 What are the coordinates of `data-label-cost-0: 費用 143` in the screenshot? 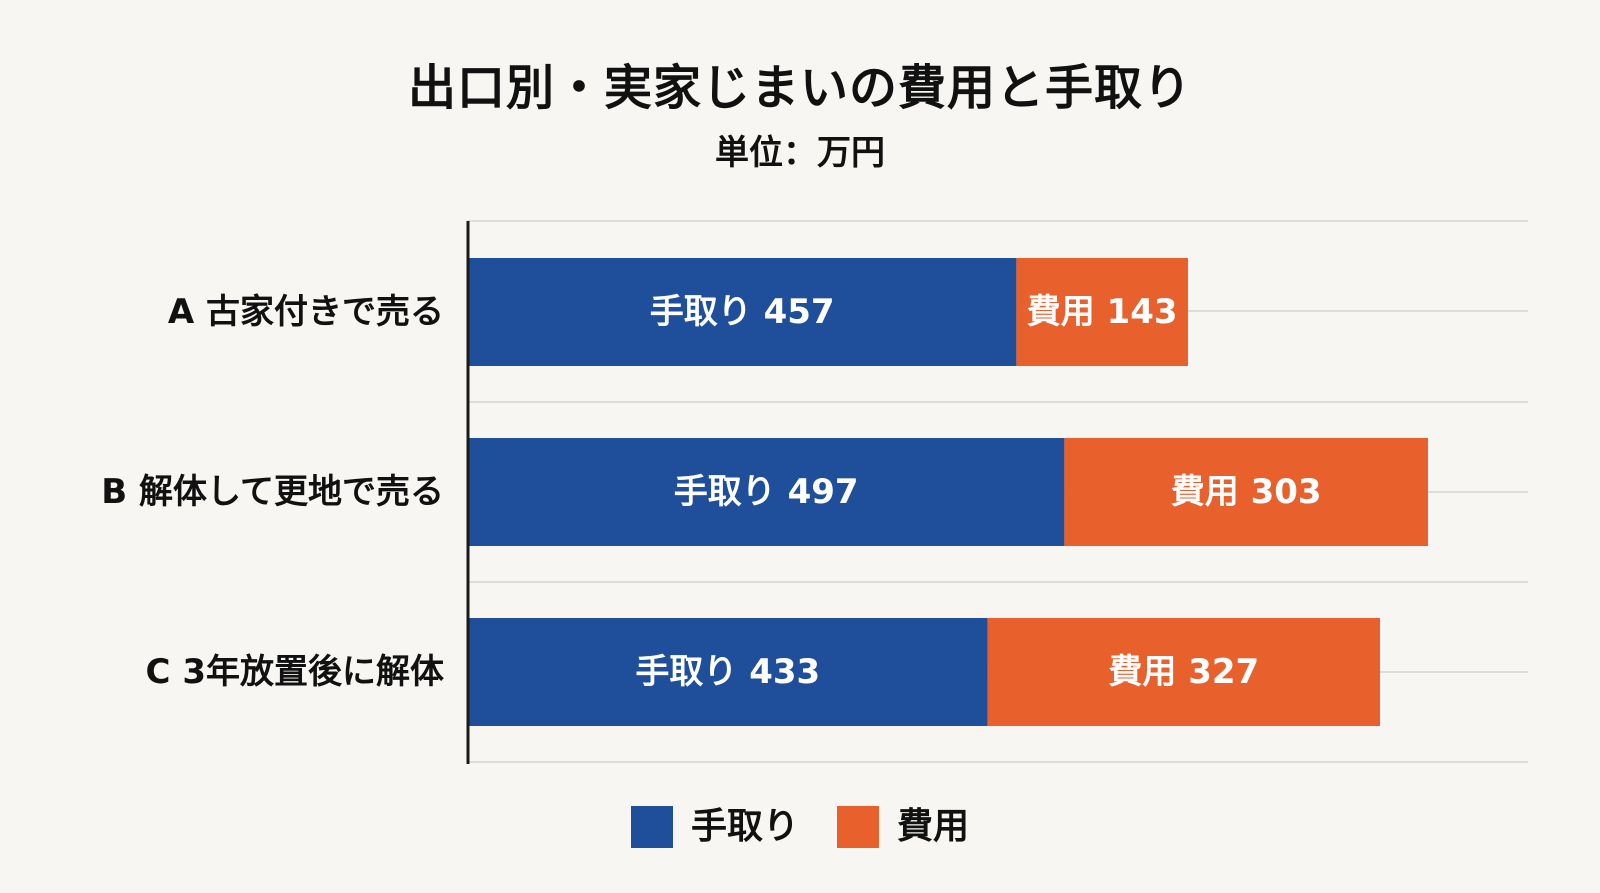 It's located at (1102, 312).